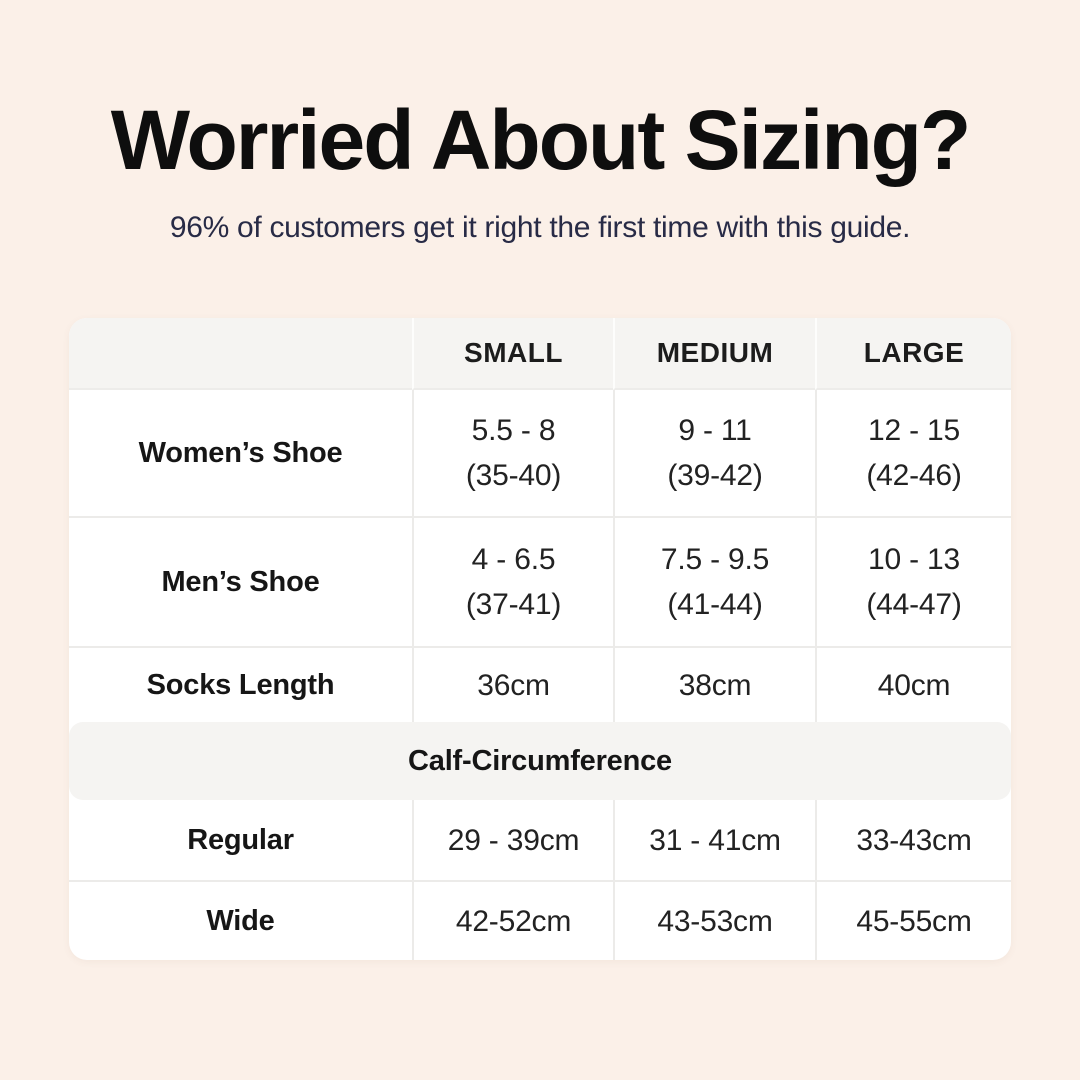  What do you see at coordinates (913, 685) in the screenshot?
I see `table-cell-socks-large: 40cm` at bounding box center [913, 685].